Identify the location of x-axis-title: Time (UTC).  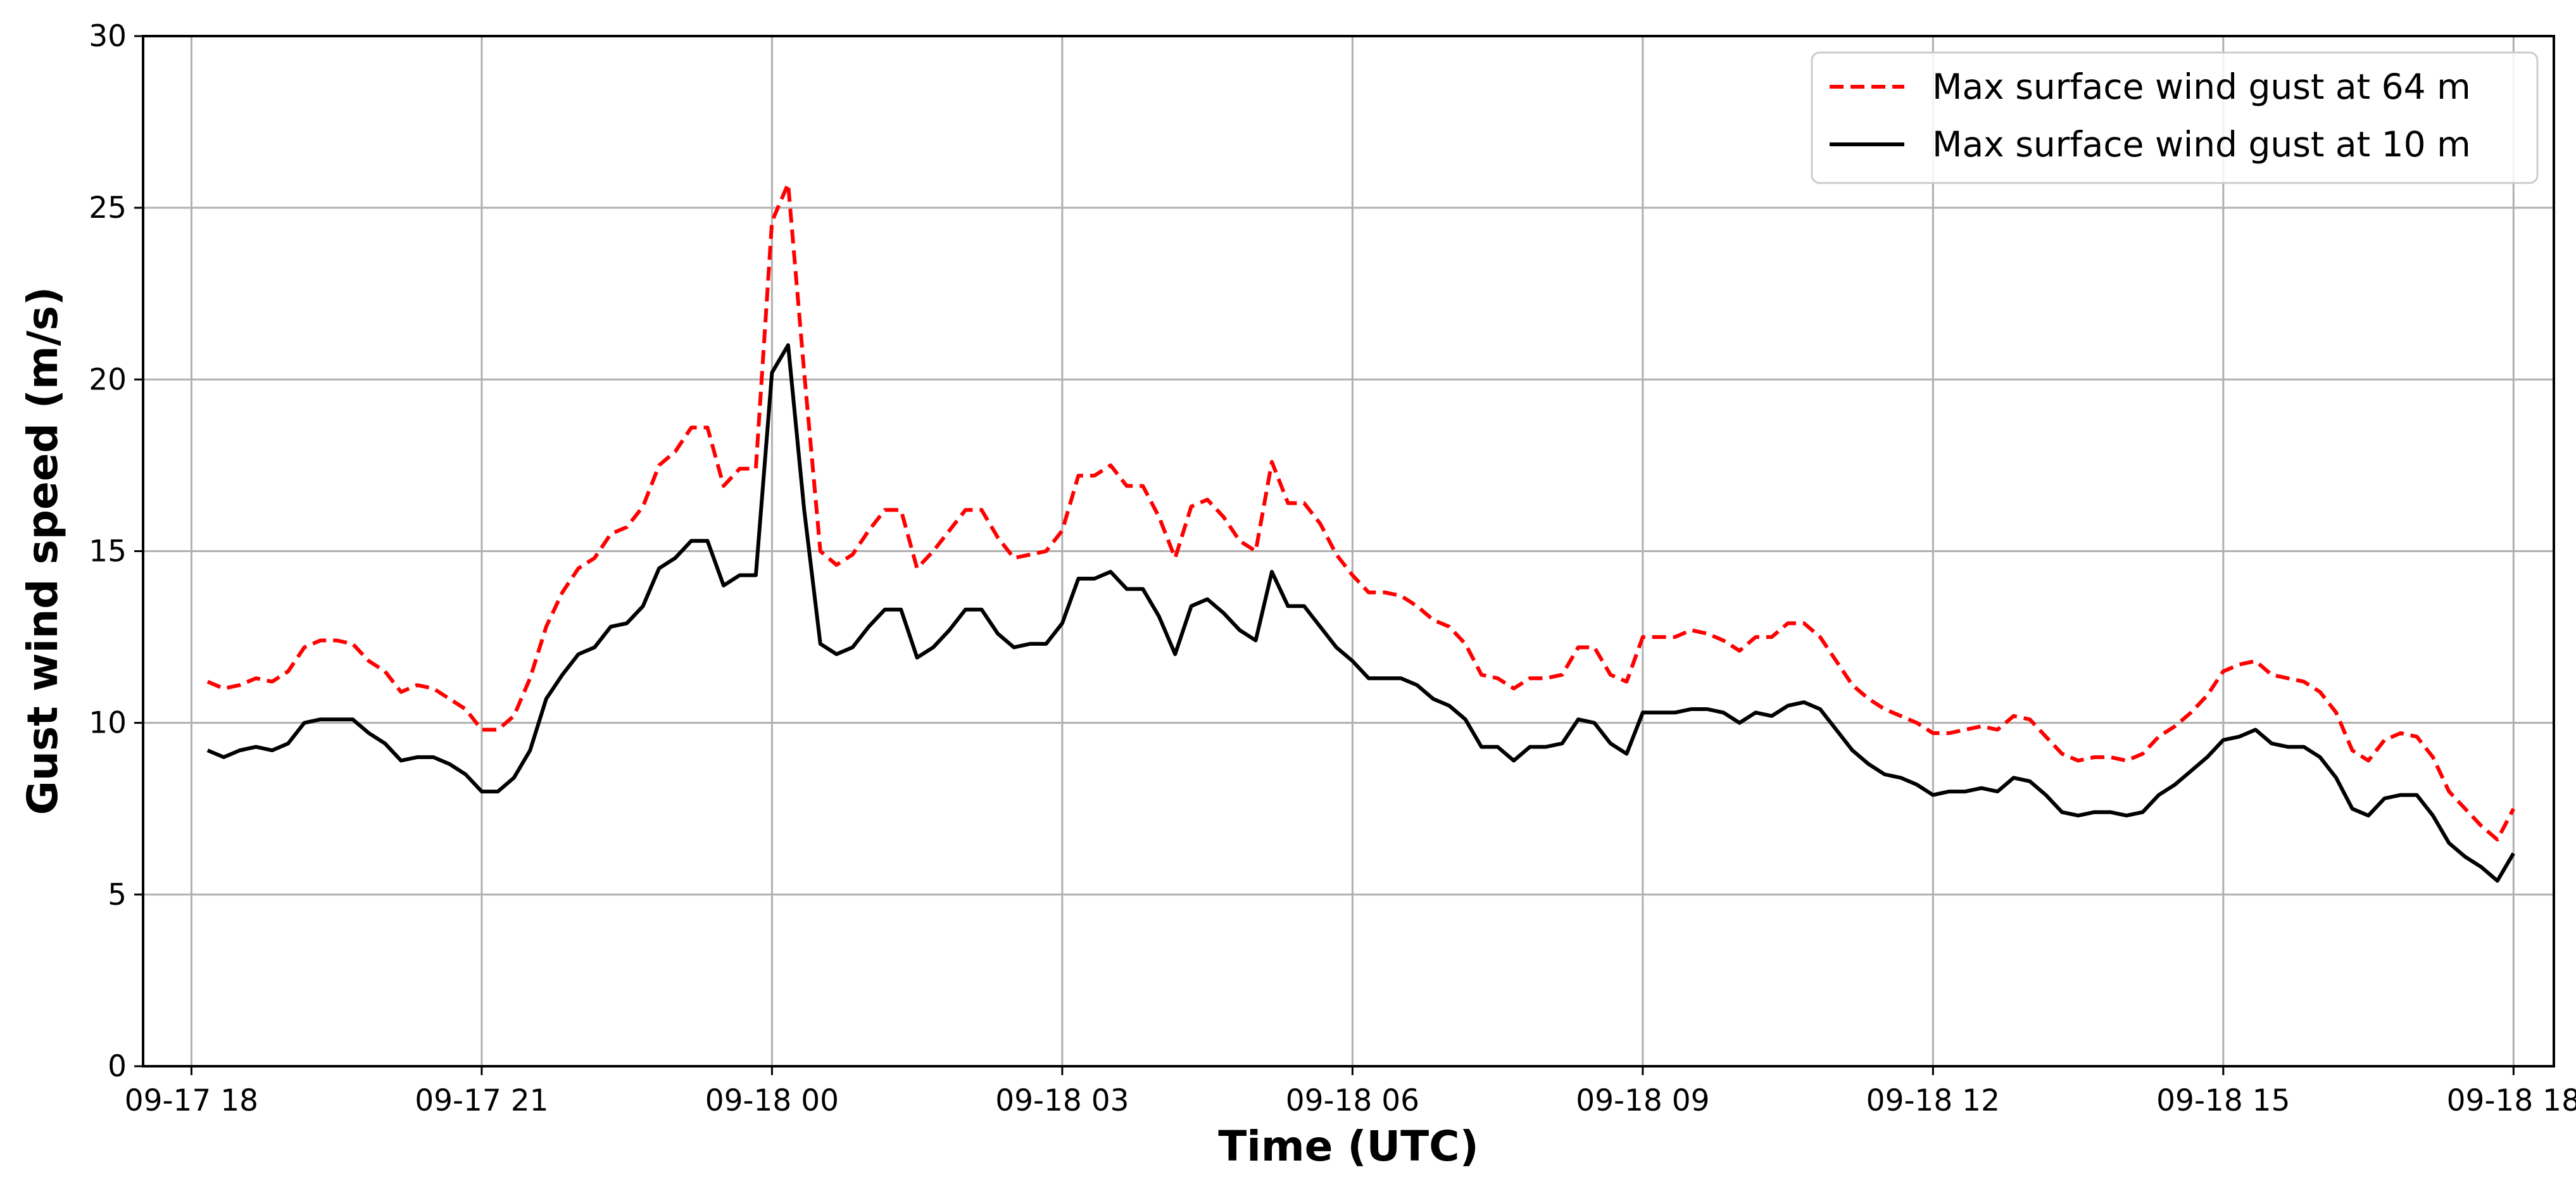
(1348, 1146).